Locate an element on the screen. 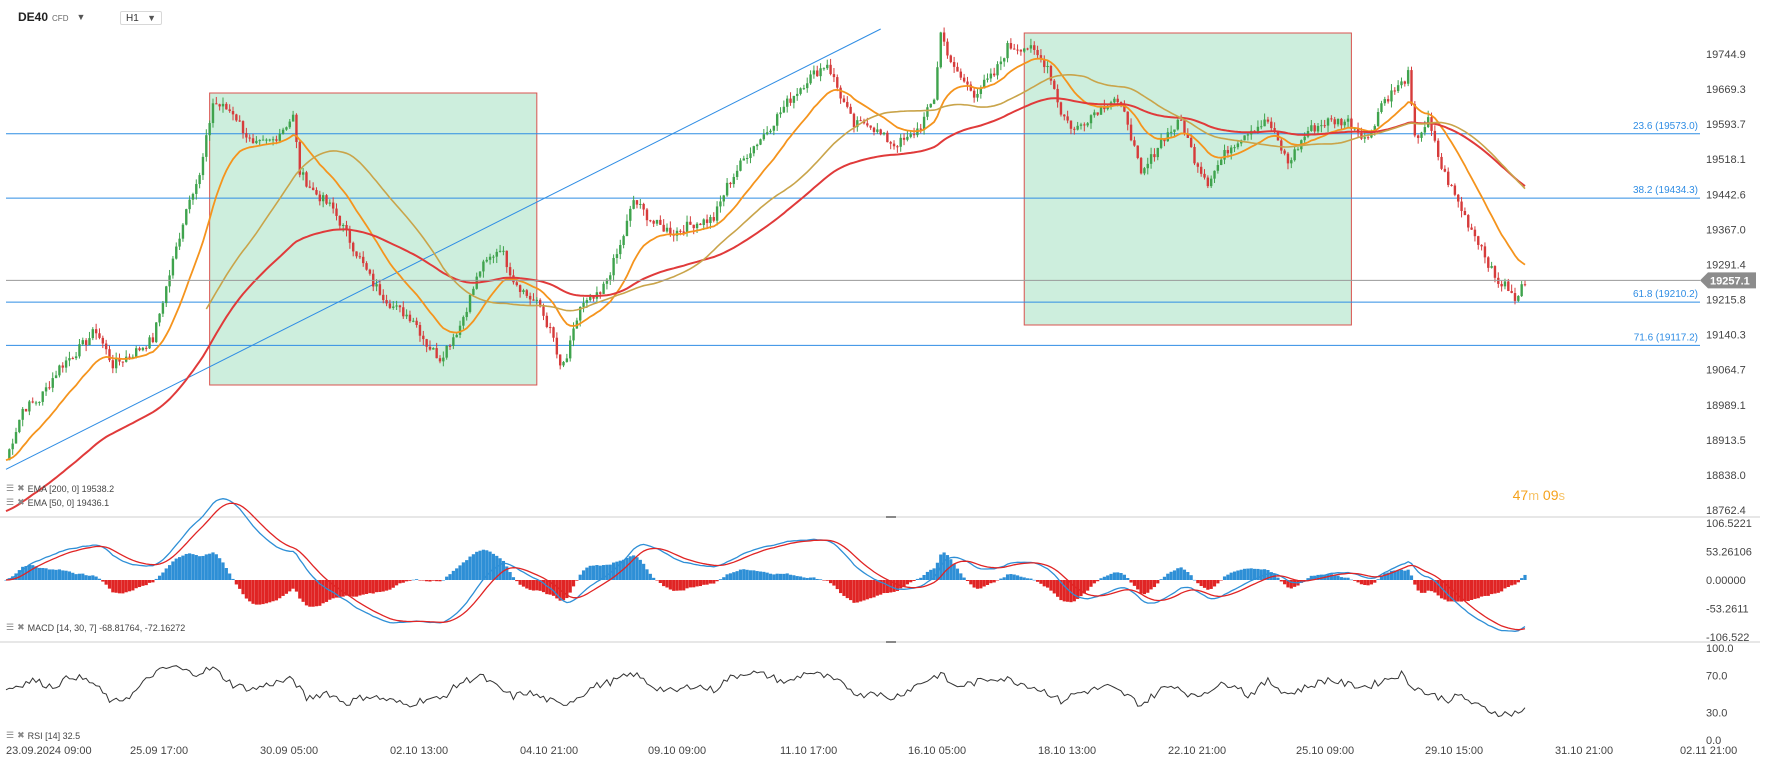 The image size is (1771, 770). macd-legend: ☰ ✖ MACD [14, 30, 7] -68.81764, -72.16272 is located at coordinates (95, 627).